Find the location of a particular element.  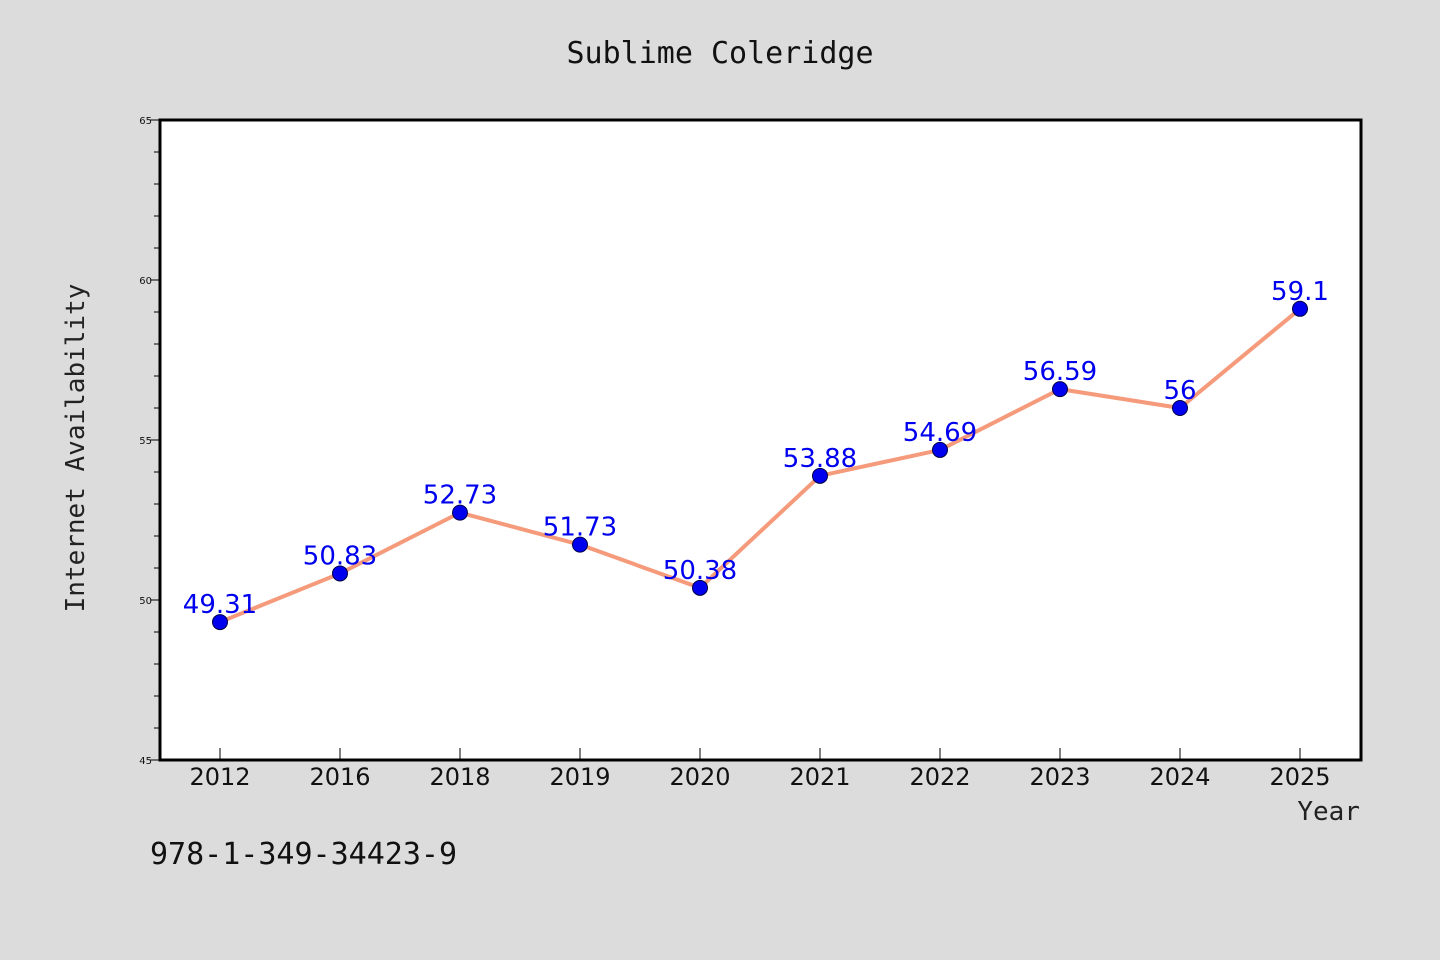

x-tick-label: 2018 is located at coordinates (459, 777).